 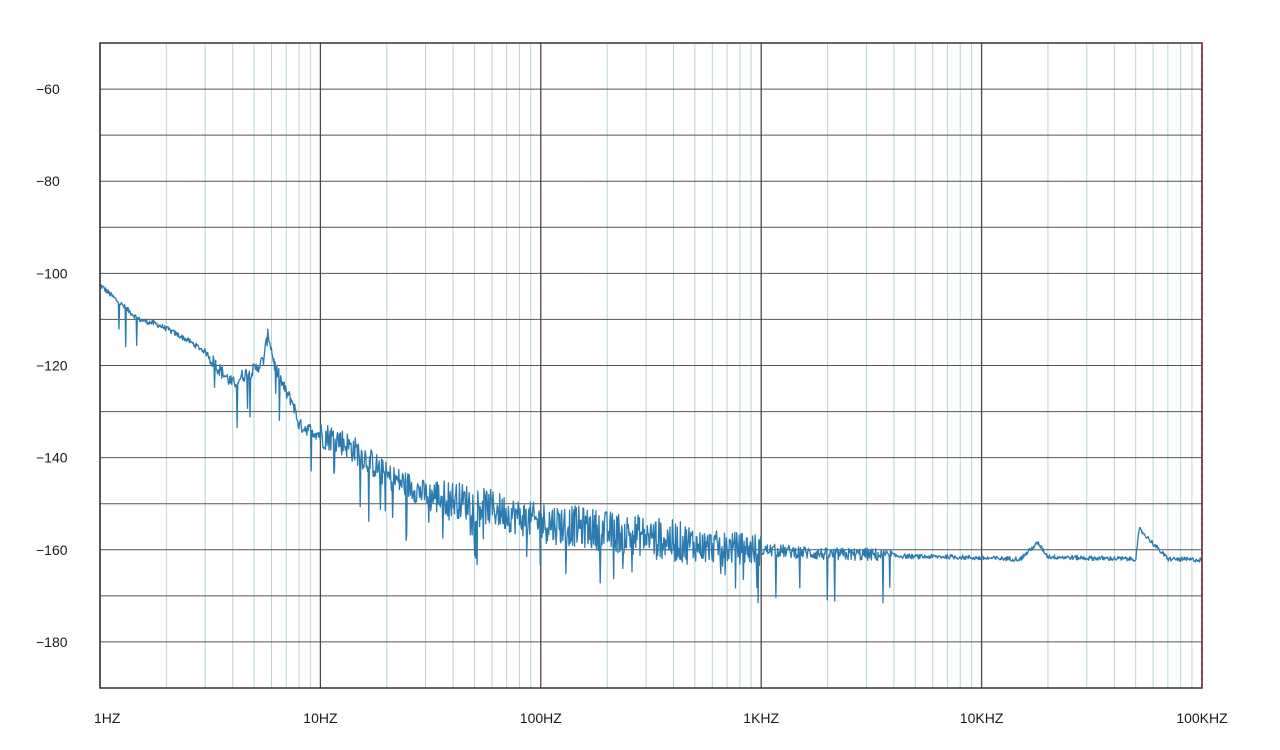 What do you see at coordinates (52, 642) in the screenshot?
I see `y-tick-label: −180` at bounding box center [52, 642].